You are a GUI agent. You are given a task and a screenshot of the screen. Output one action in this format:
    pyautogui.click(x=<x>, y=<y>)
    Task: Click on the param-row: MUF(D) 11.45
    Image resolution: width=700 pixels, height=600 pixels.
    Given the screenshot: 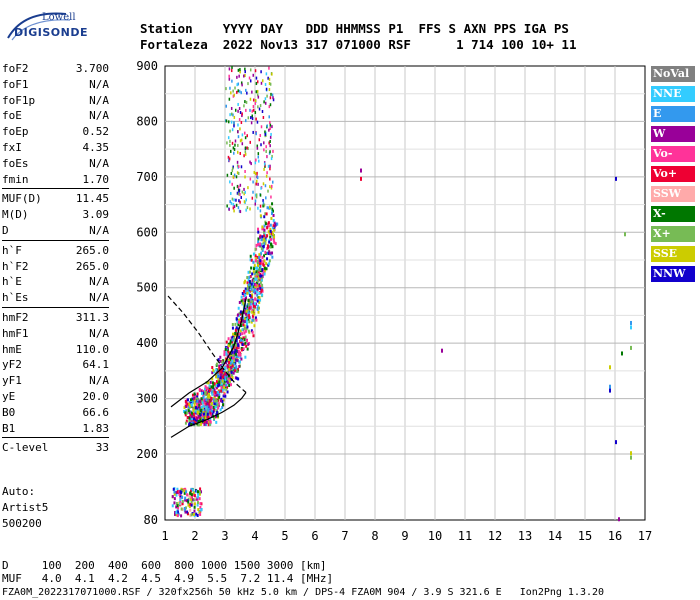 What is the action you would take?
    pyautogui.click(x=55, y=198)
    